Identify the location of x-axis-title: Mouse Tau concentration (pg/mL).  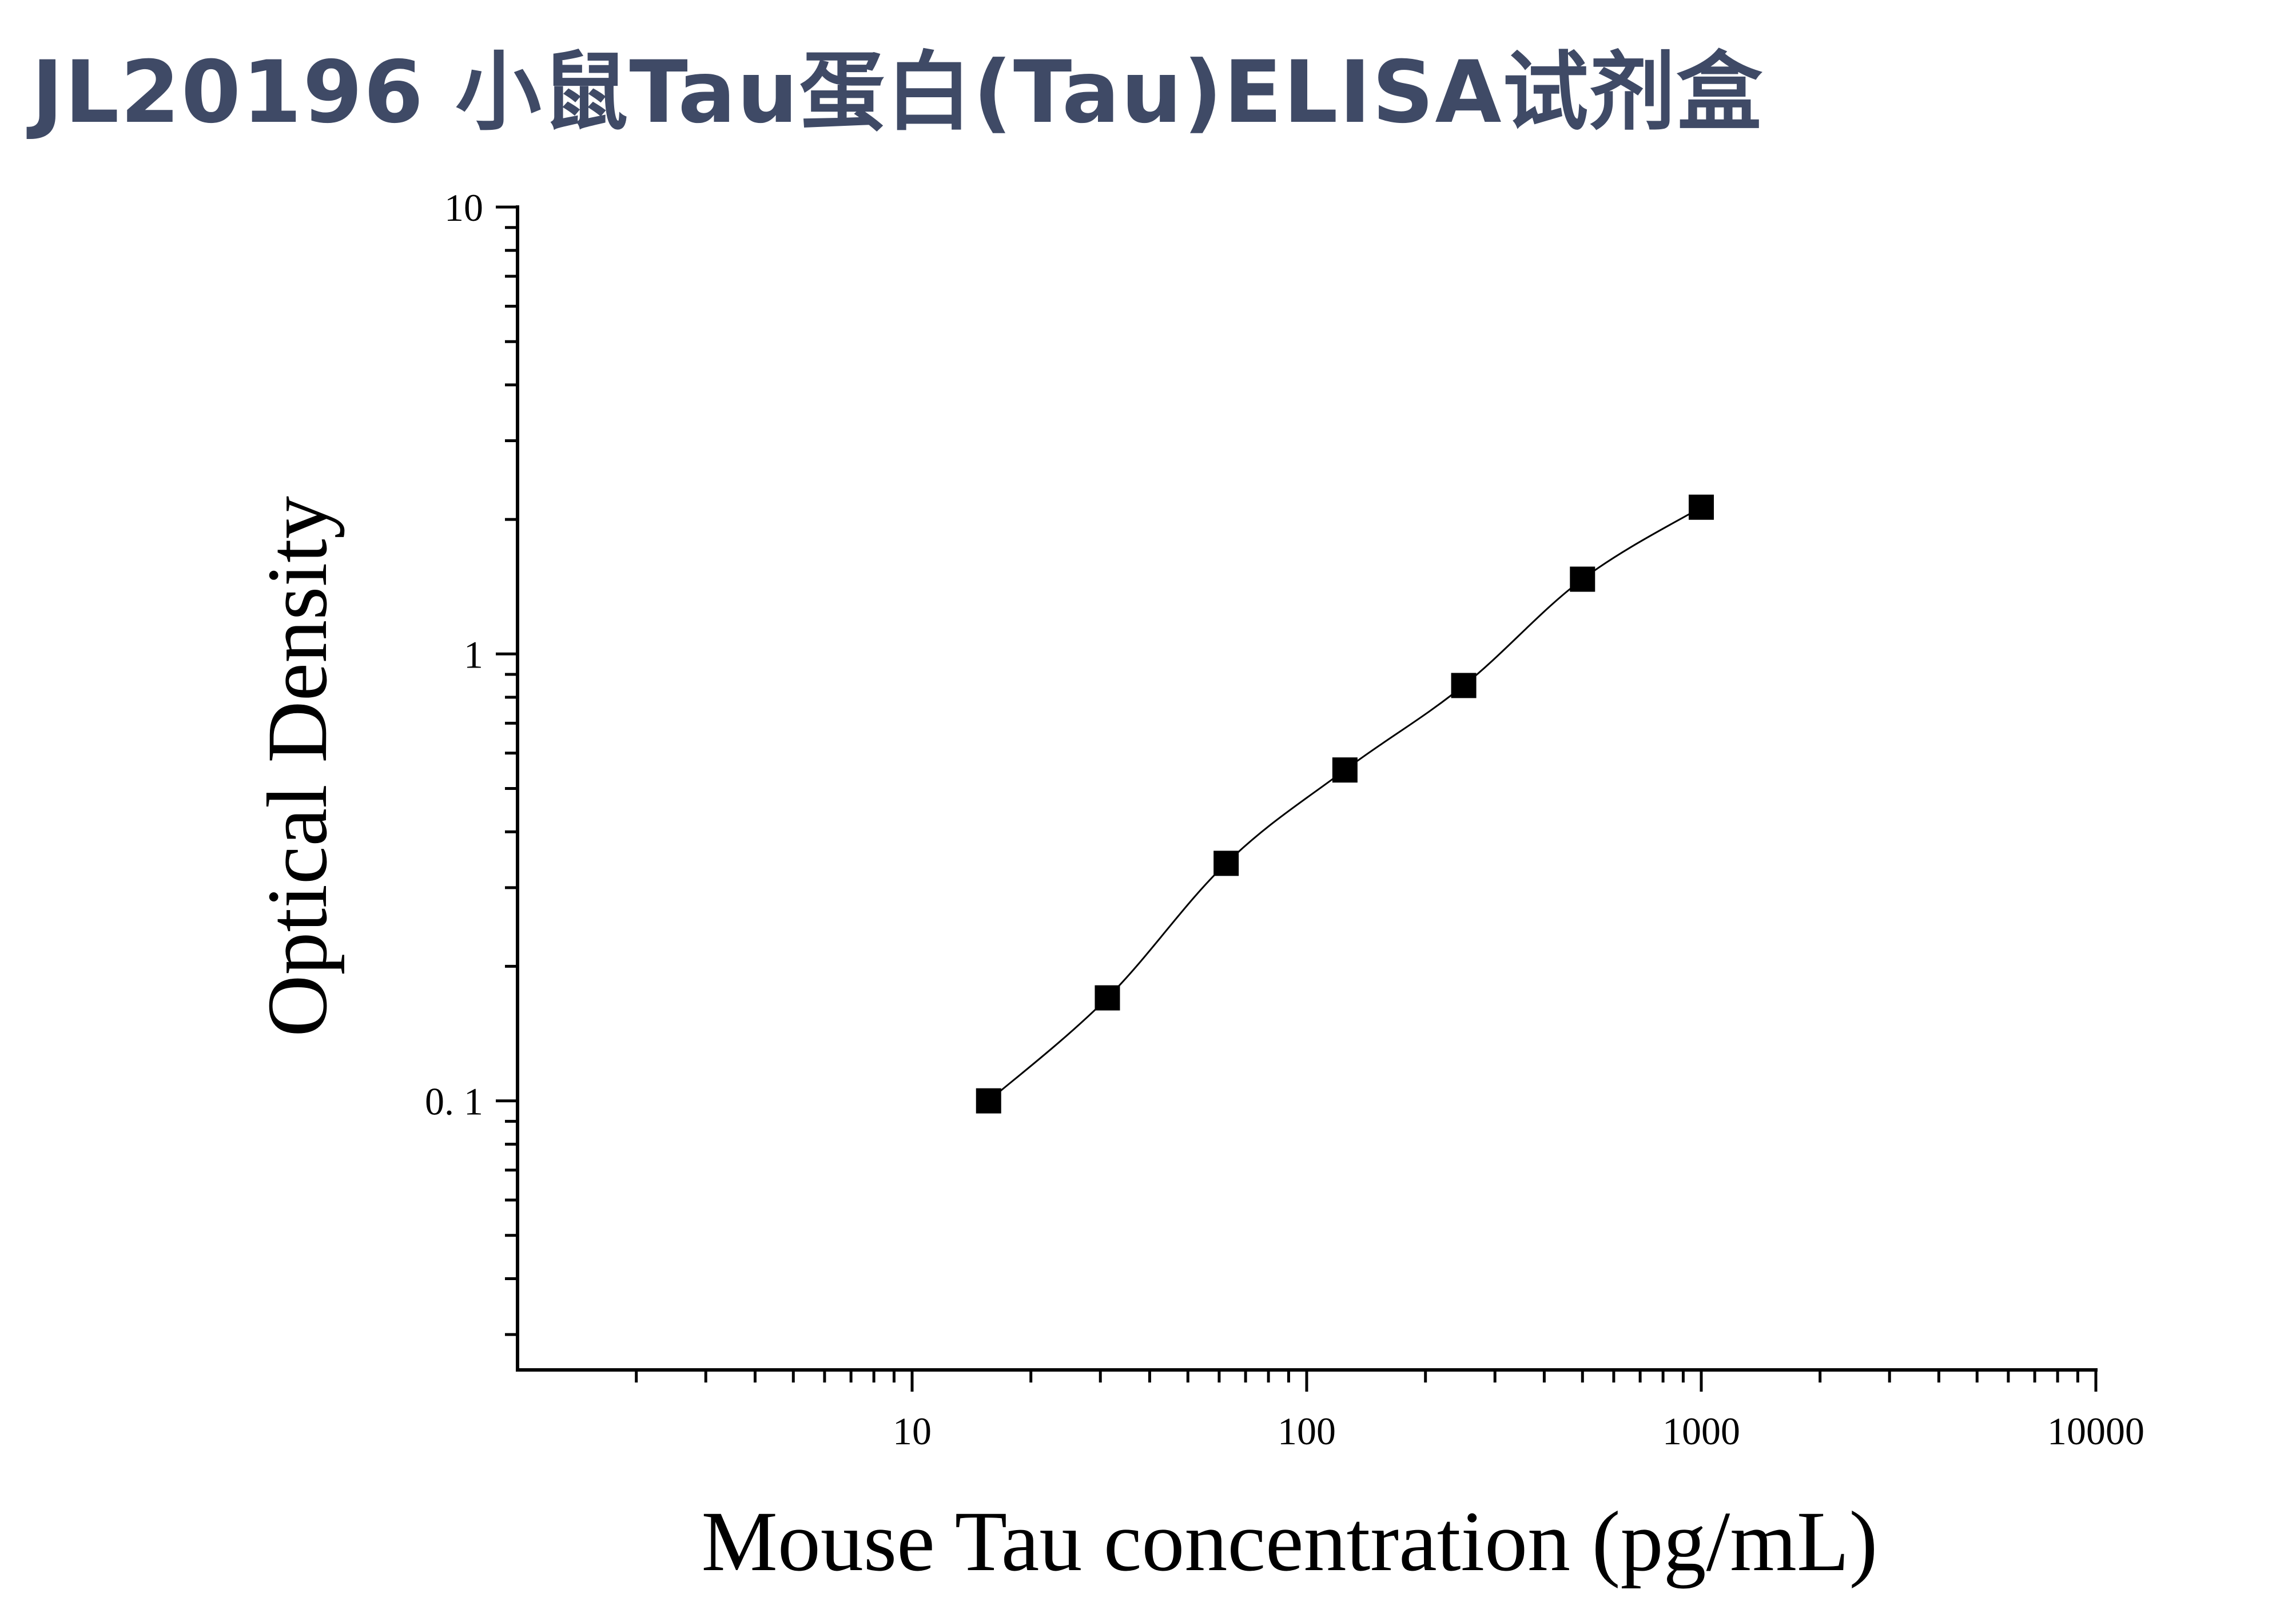
(1289, 1541).